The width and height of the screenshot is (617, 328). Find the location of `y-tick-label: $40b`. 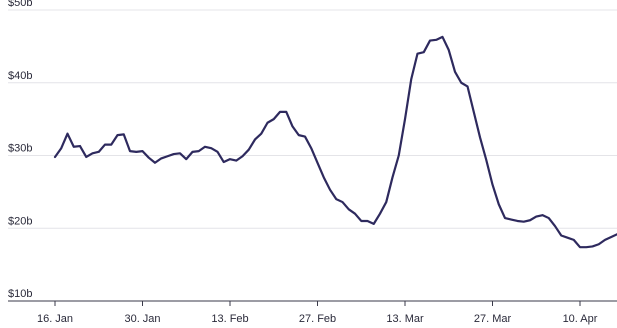

y-tick-label: $40b is located at coordinates (20, 76).